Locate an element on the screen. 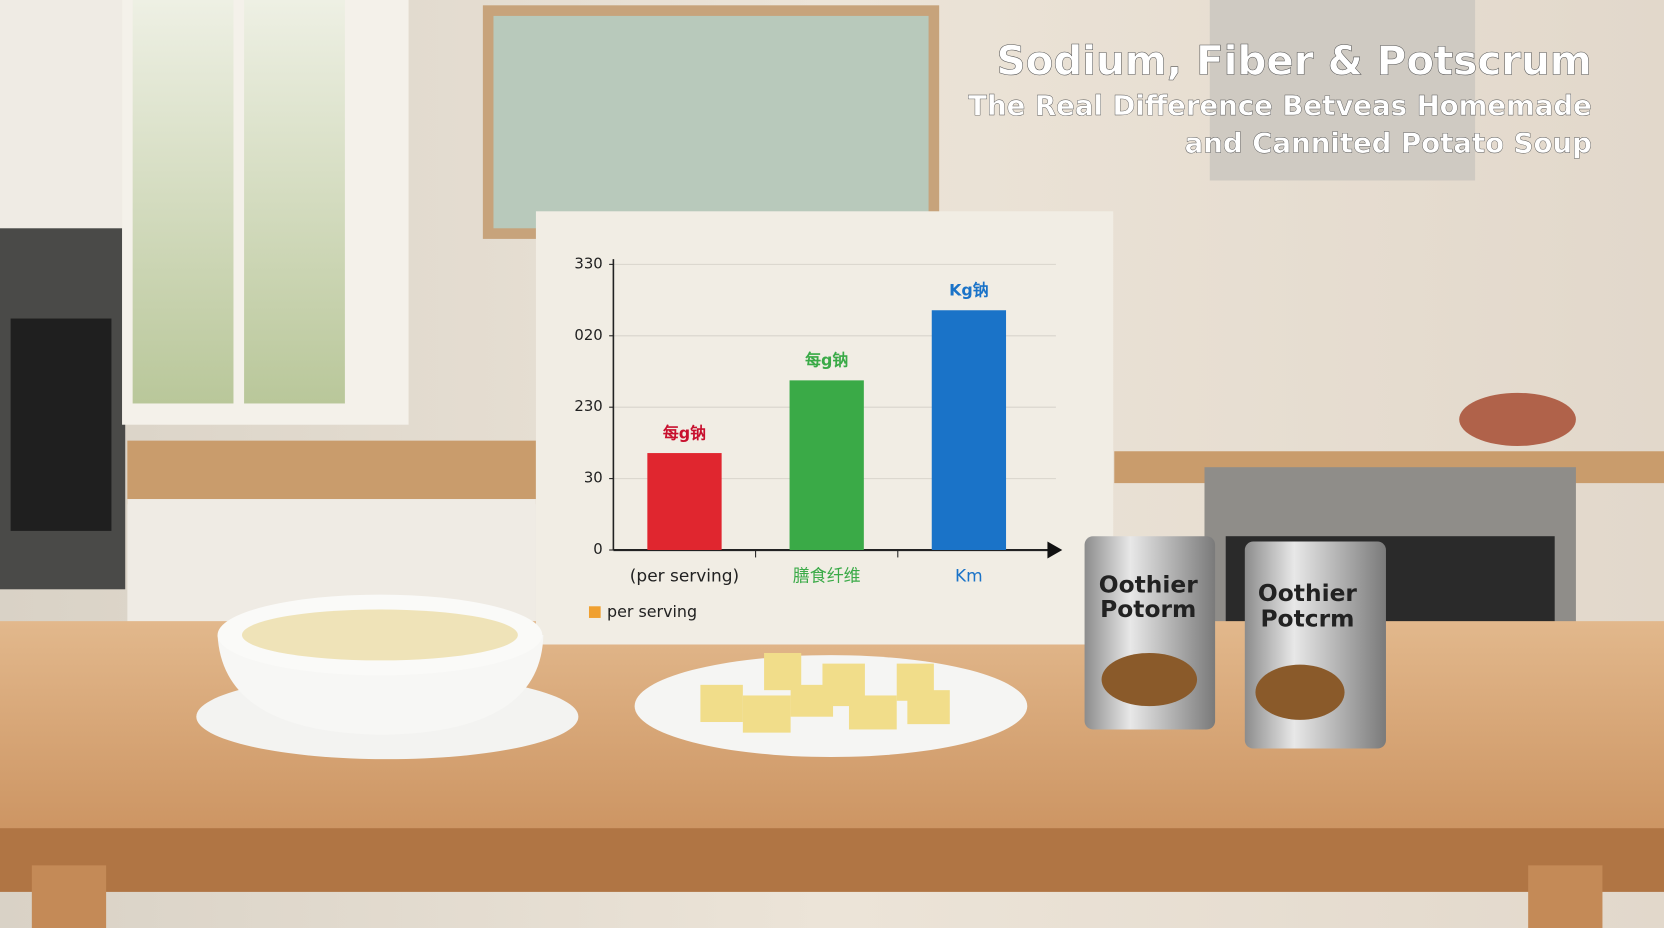  counter is located at coordinates (331, 472).